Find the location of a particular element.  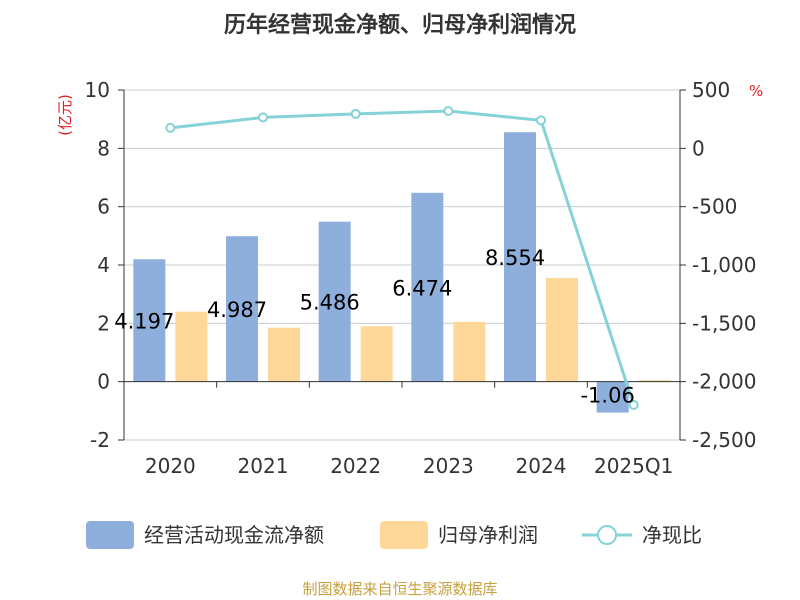

left-tick-label: -2 is located at coordinates (100, 440).